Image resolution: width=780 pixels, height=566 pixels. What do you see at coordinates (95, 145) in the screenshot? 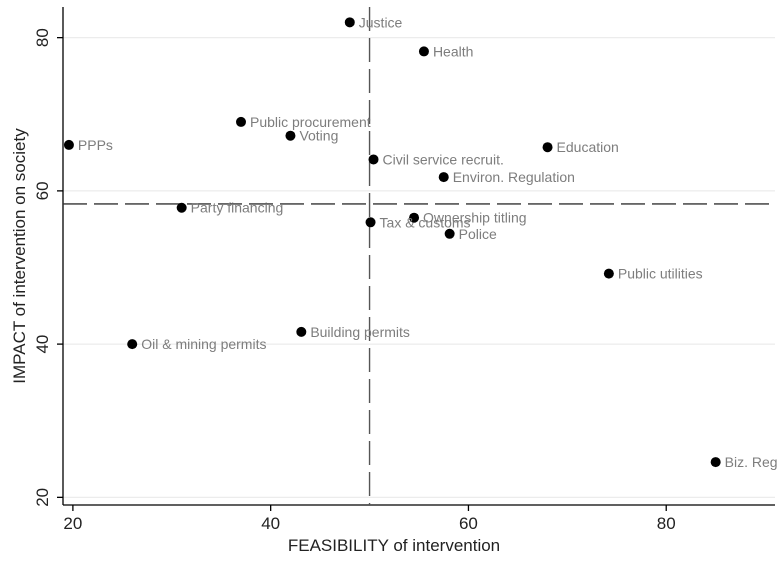
I see `data-point-label: PPPs` at bounding box center [95, 145].